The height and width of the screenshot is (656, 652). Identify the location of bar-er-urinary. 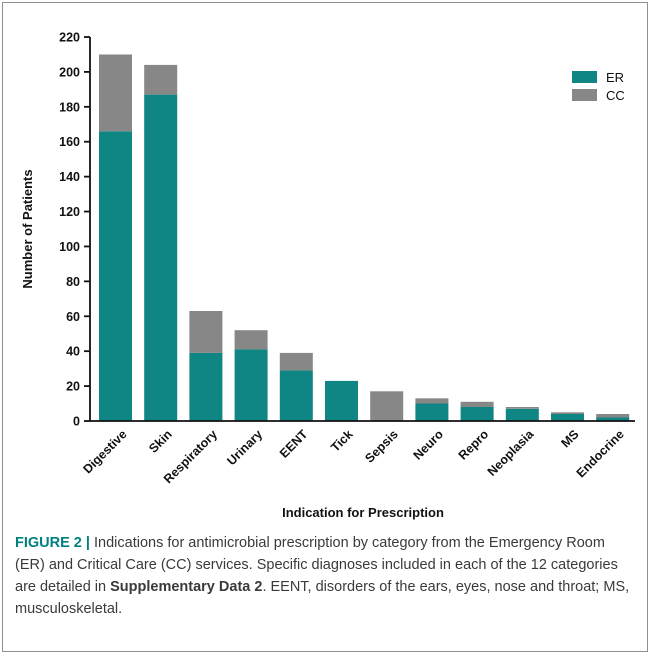
(251, 385).